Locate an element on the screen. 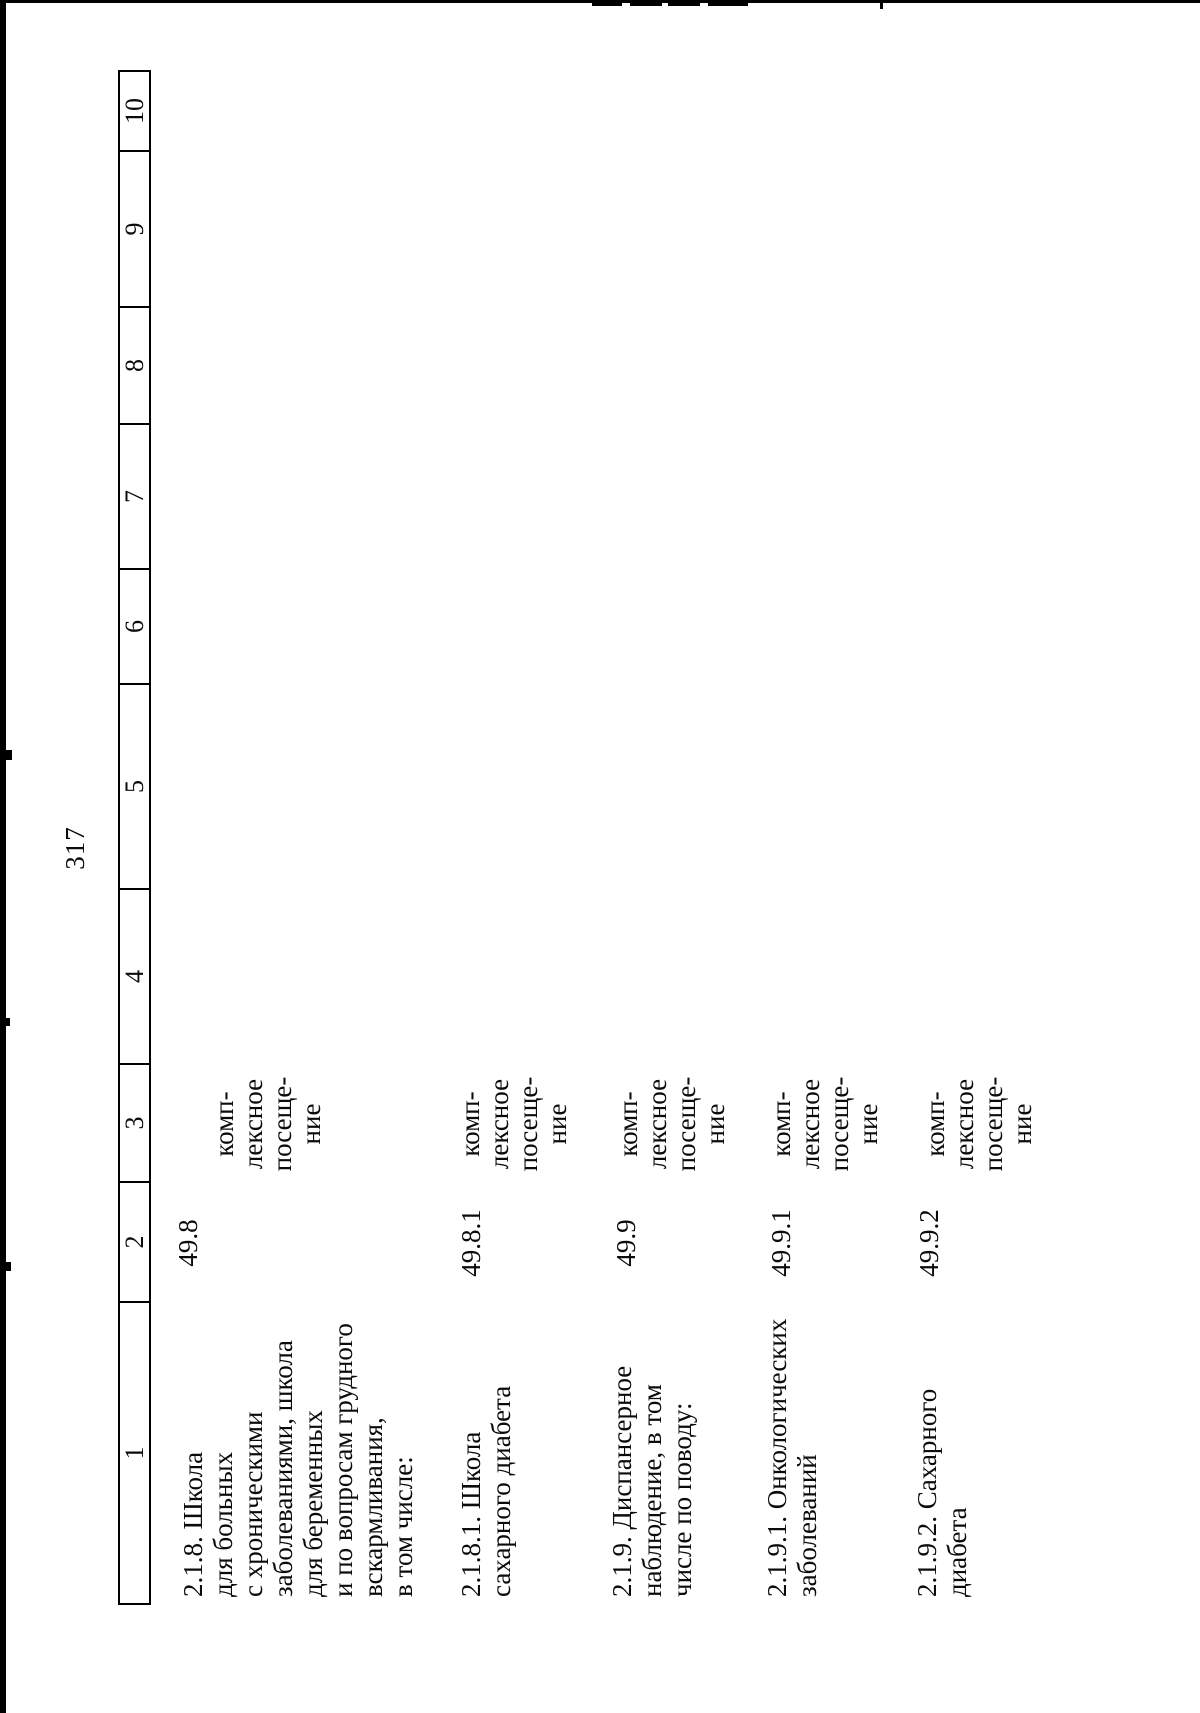  header-cell-1: 1 is located at coordinates (134, 1454).